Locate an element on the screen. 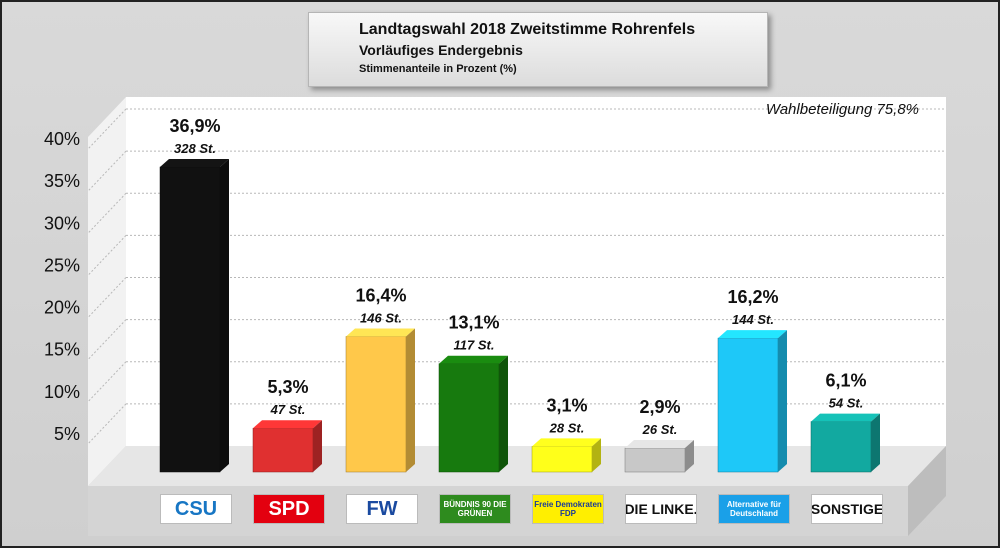  bar-value-label: 2,9% is located at coordinates (659, 407).